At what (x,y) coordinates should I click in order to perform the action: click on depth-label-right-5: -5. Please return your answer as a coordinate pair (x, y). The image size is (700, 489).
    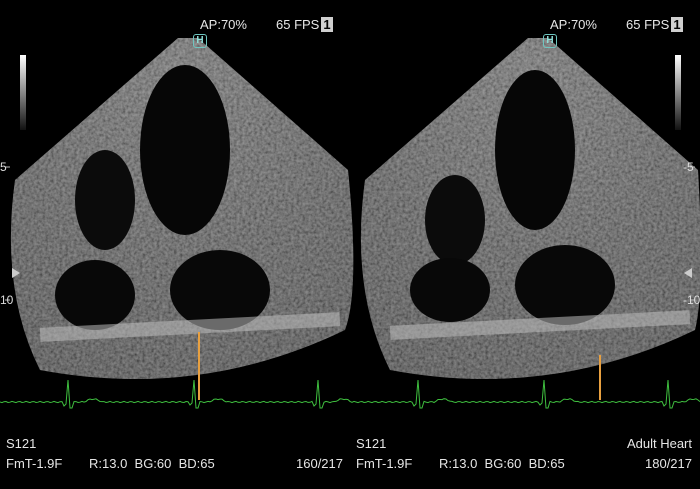
    Looking at the image, I should click on (688, 167).